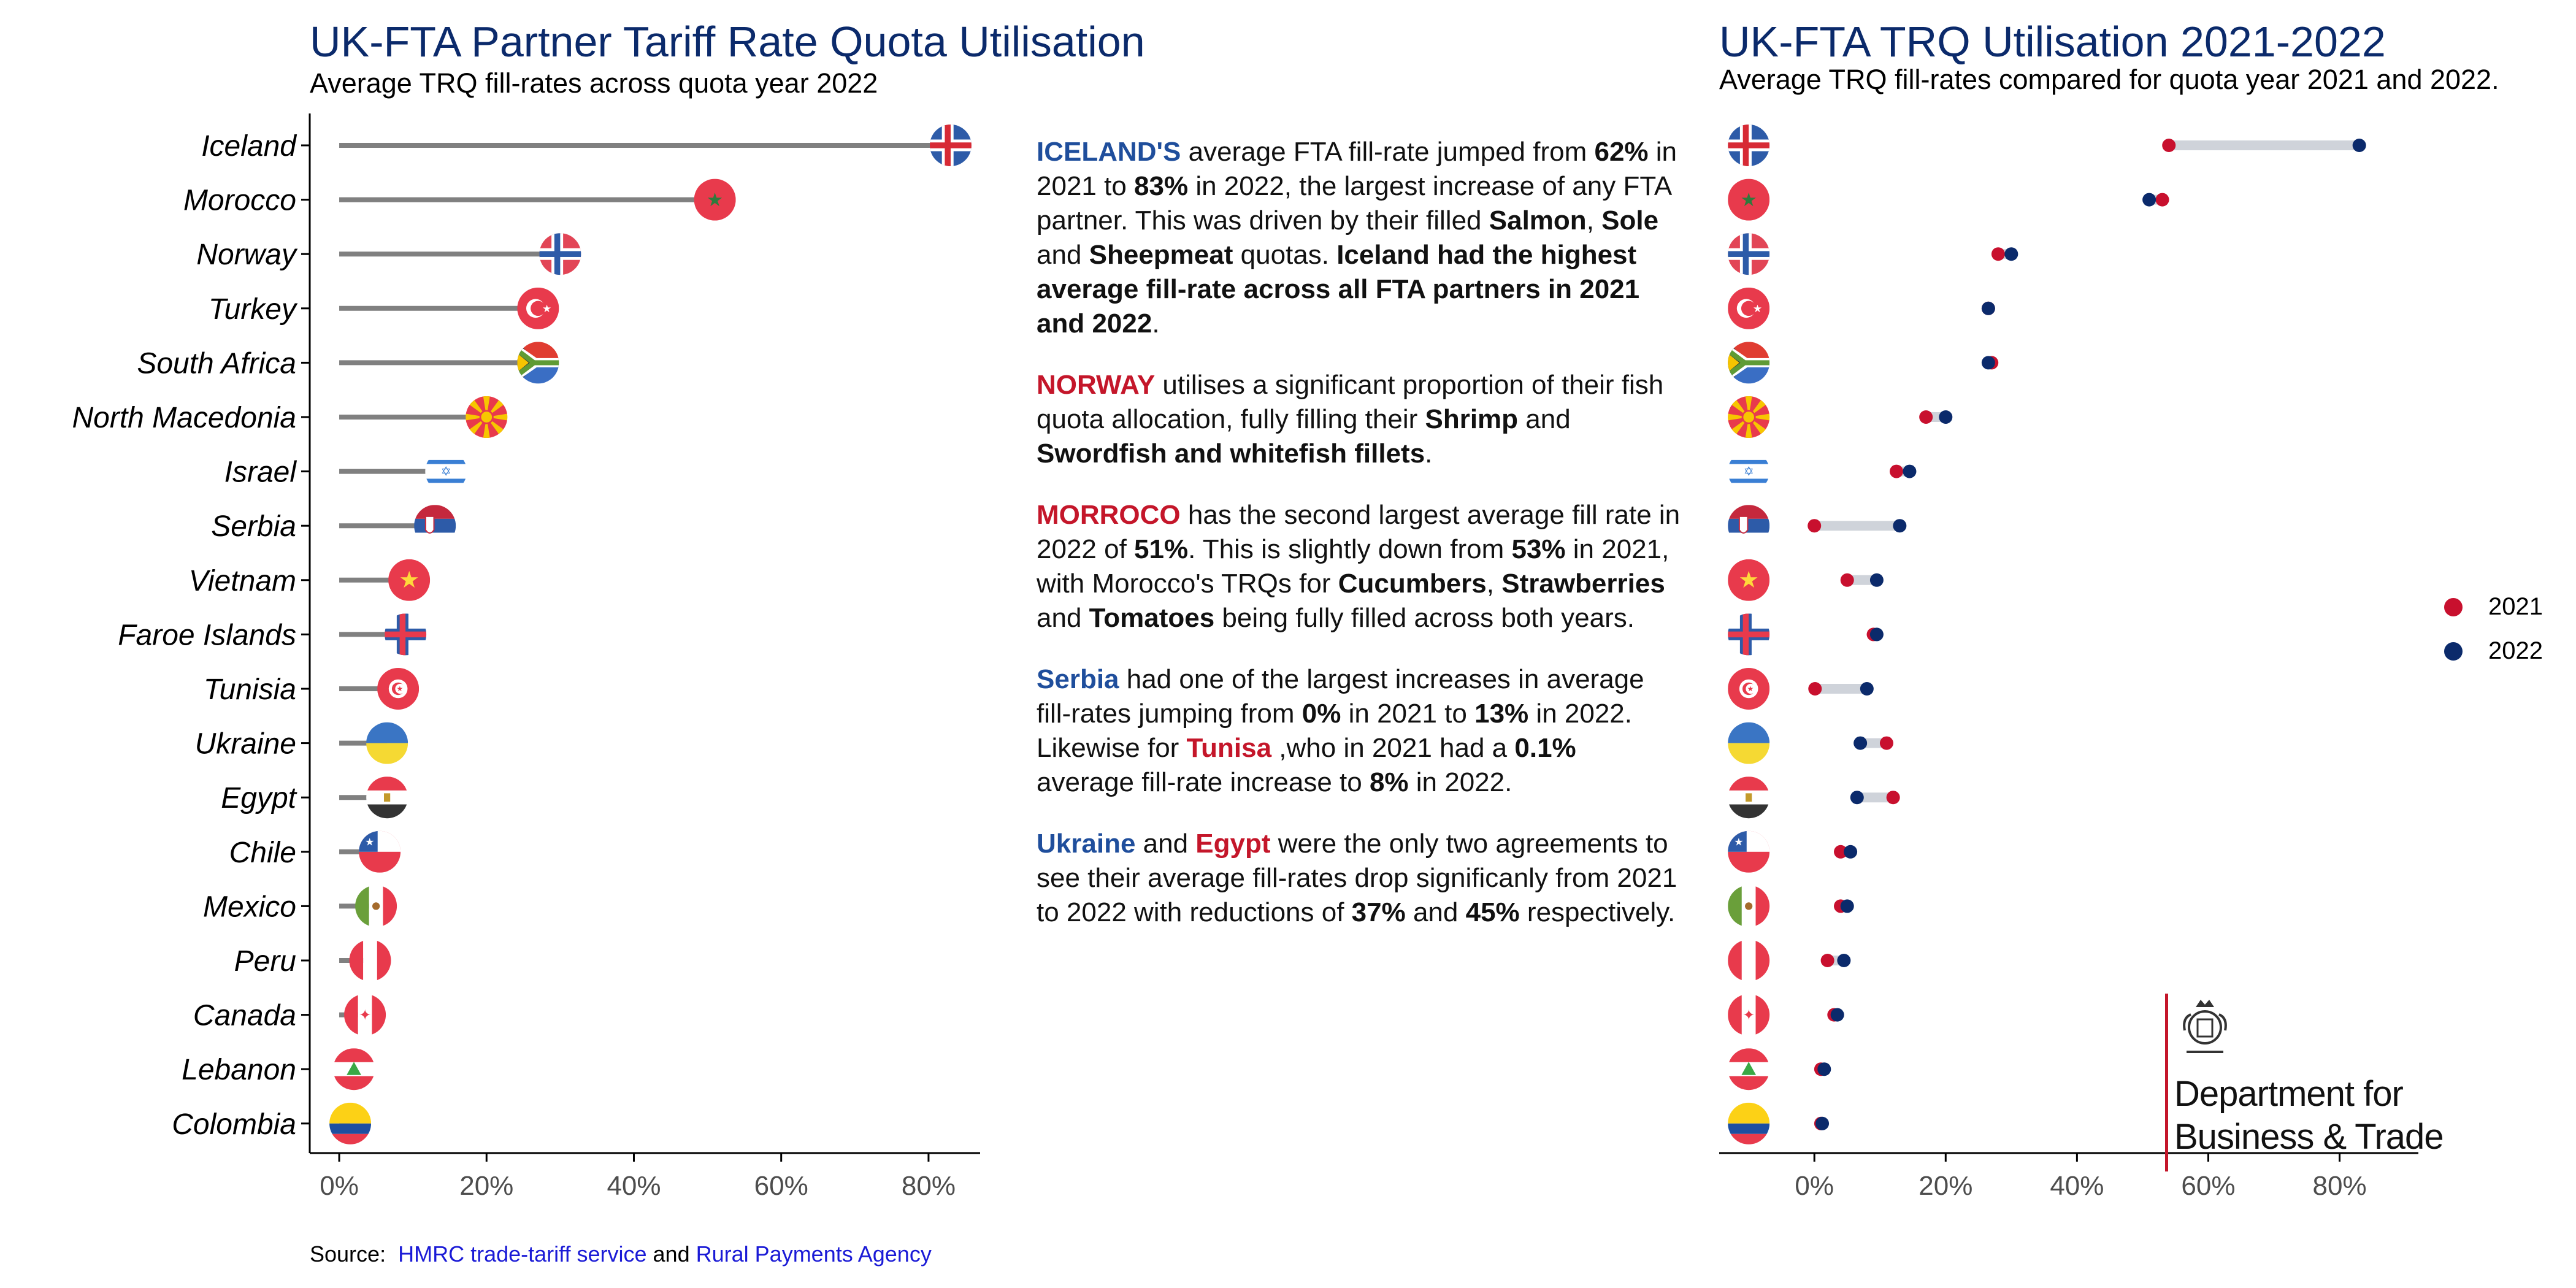  What do you see at coordinates (1749, 851) in the screenshot?
I see `flag-chile-icon: ★` at bounding box center [1749, 851].